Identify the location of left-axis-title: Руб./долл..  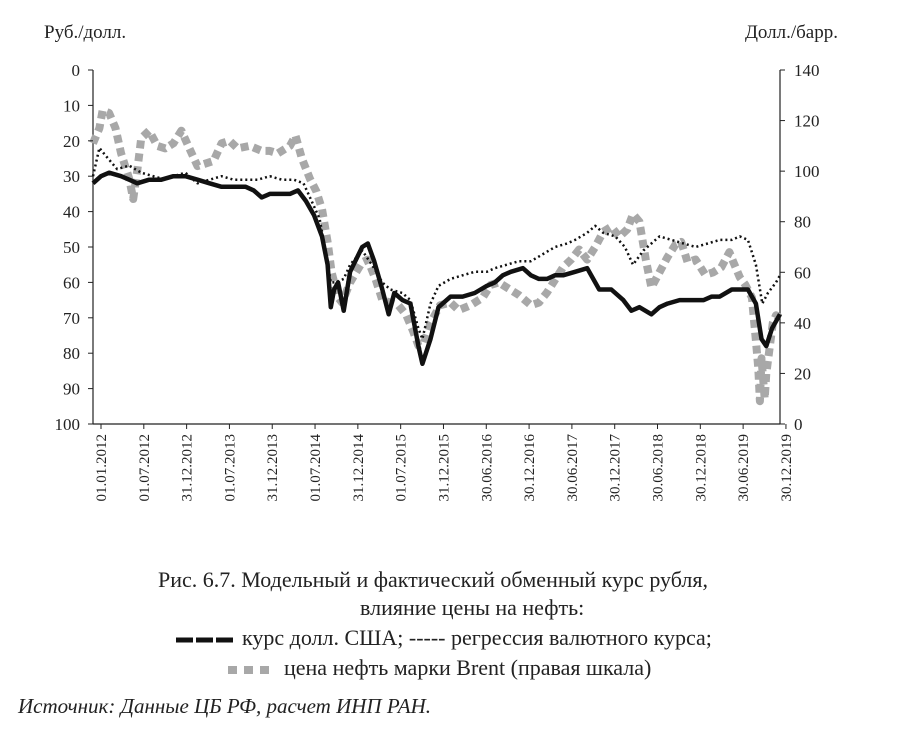
(85, 32).